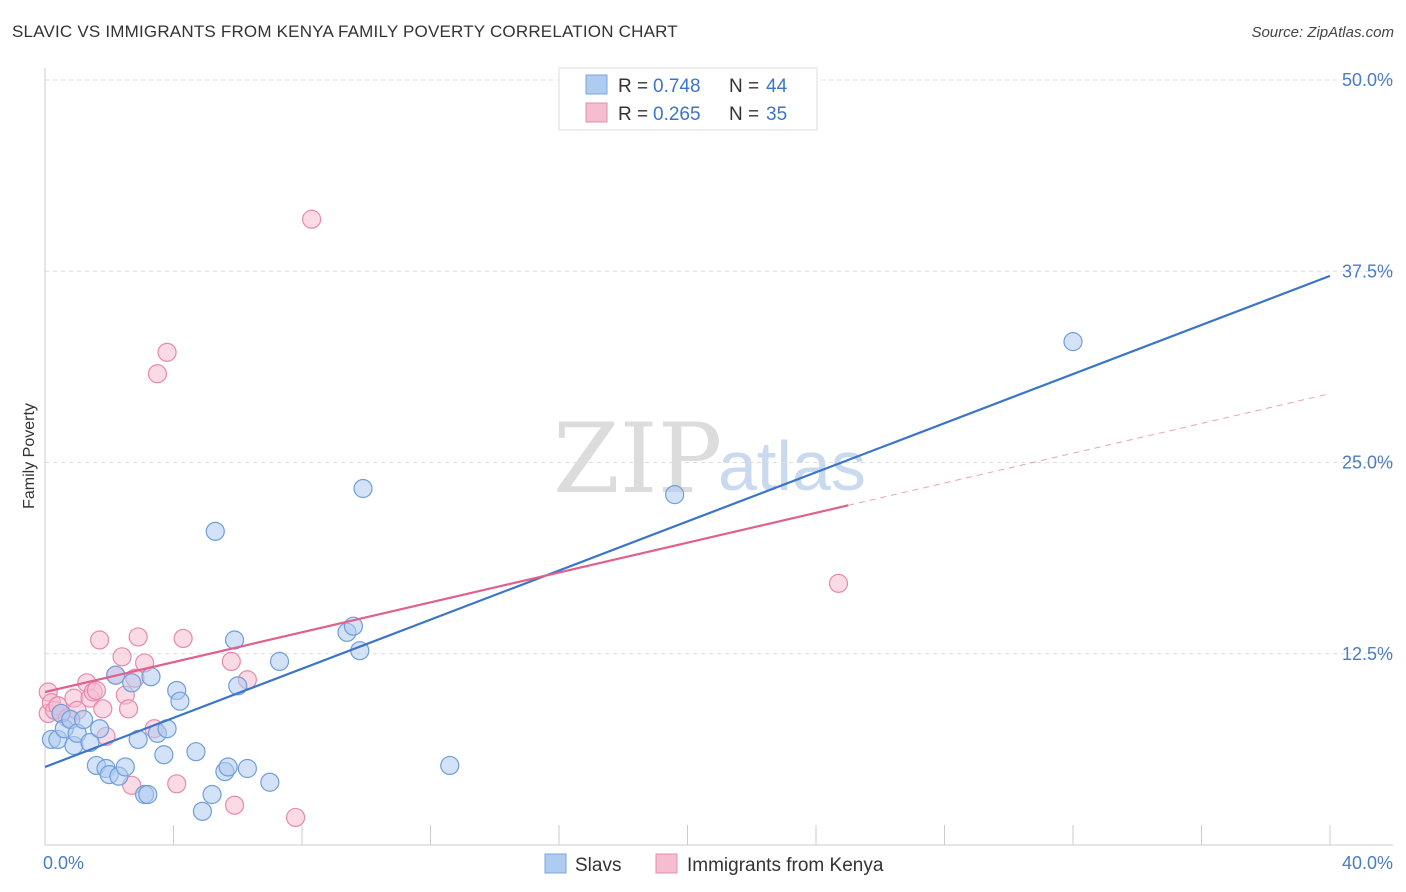 This screenshot has height=892, width=1406. I want to click on stats-legend-n-label-1: N =, so click(744, 86).